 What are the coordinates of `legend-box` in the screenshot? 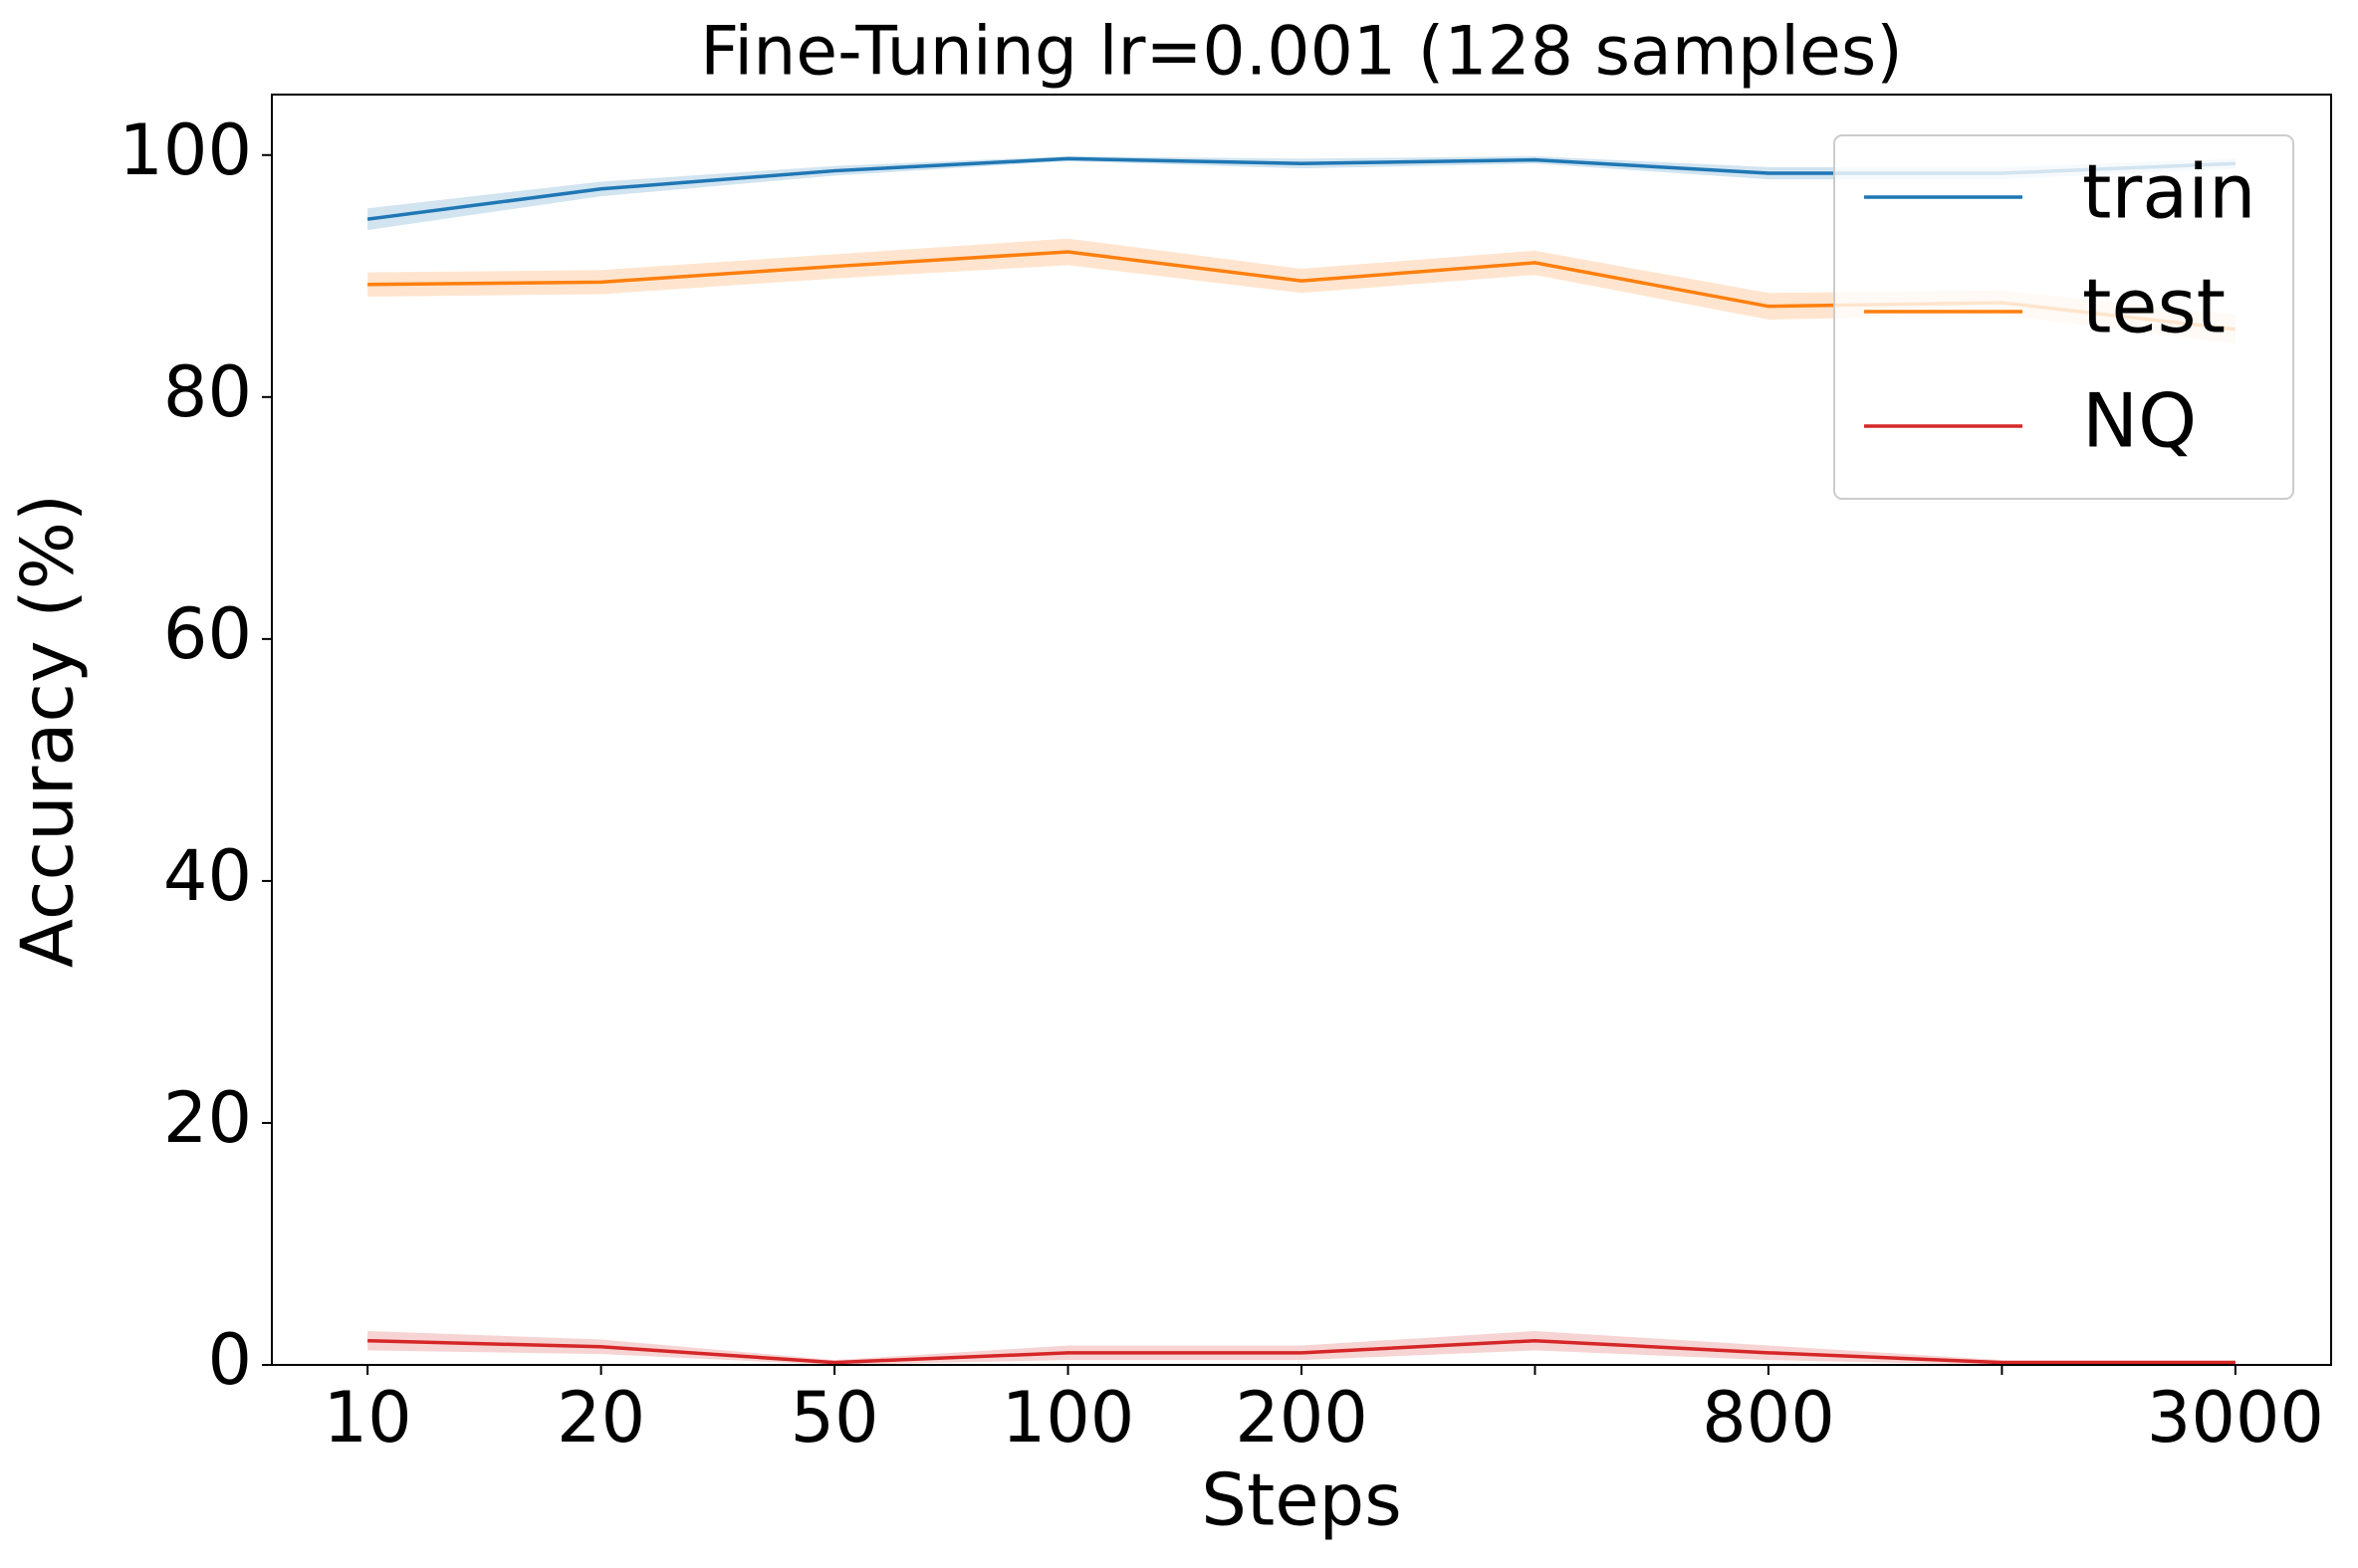 It's located at (2063, 317).